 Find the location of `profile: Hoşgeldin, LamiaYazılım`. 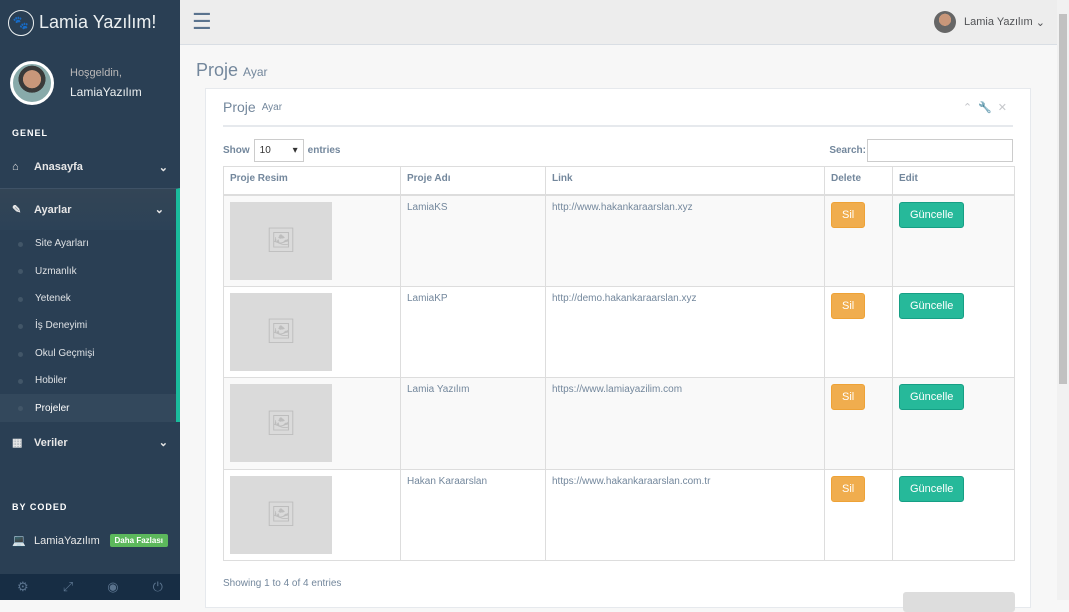

profile: Hoşgeldin, LamiaYazılım is located at coordinates (90, 82).